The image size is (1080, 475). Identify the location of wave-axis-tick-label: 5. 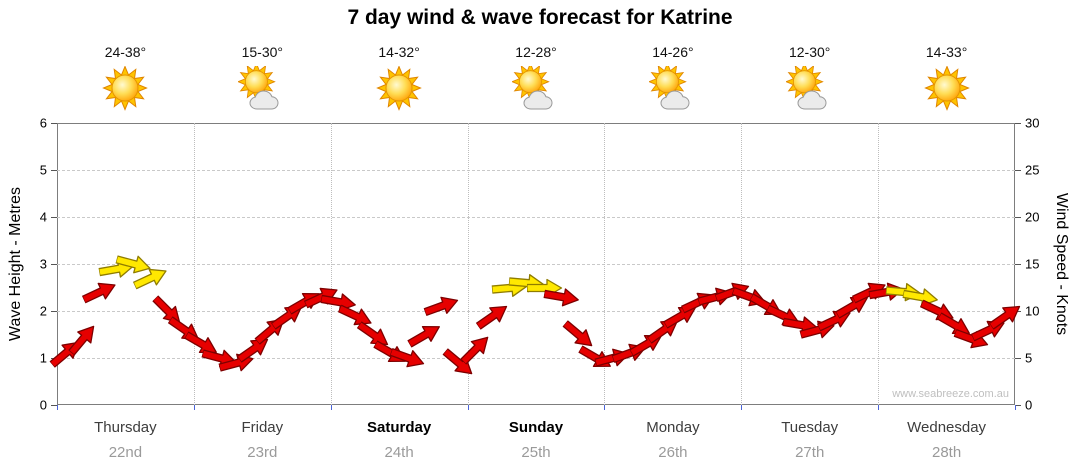
(43, 170).